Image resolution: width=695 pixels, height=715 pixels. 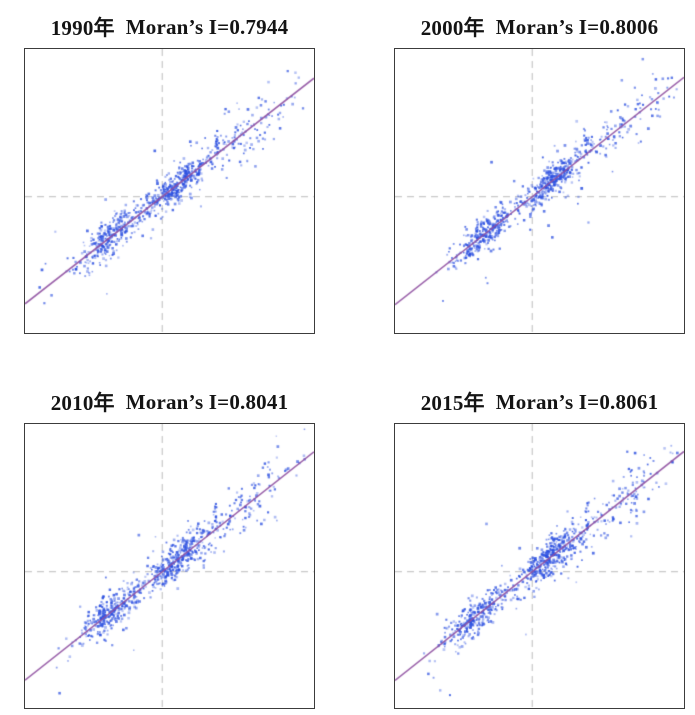 What do you see at coordinates (207, 401) in the screenshot?
I see `moran-i-value: Moran’s I=0.8041` at bounding box center [207, 401].